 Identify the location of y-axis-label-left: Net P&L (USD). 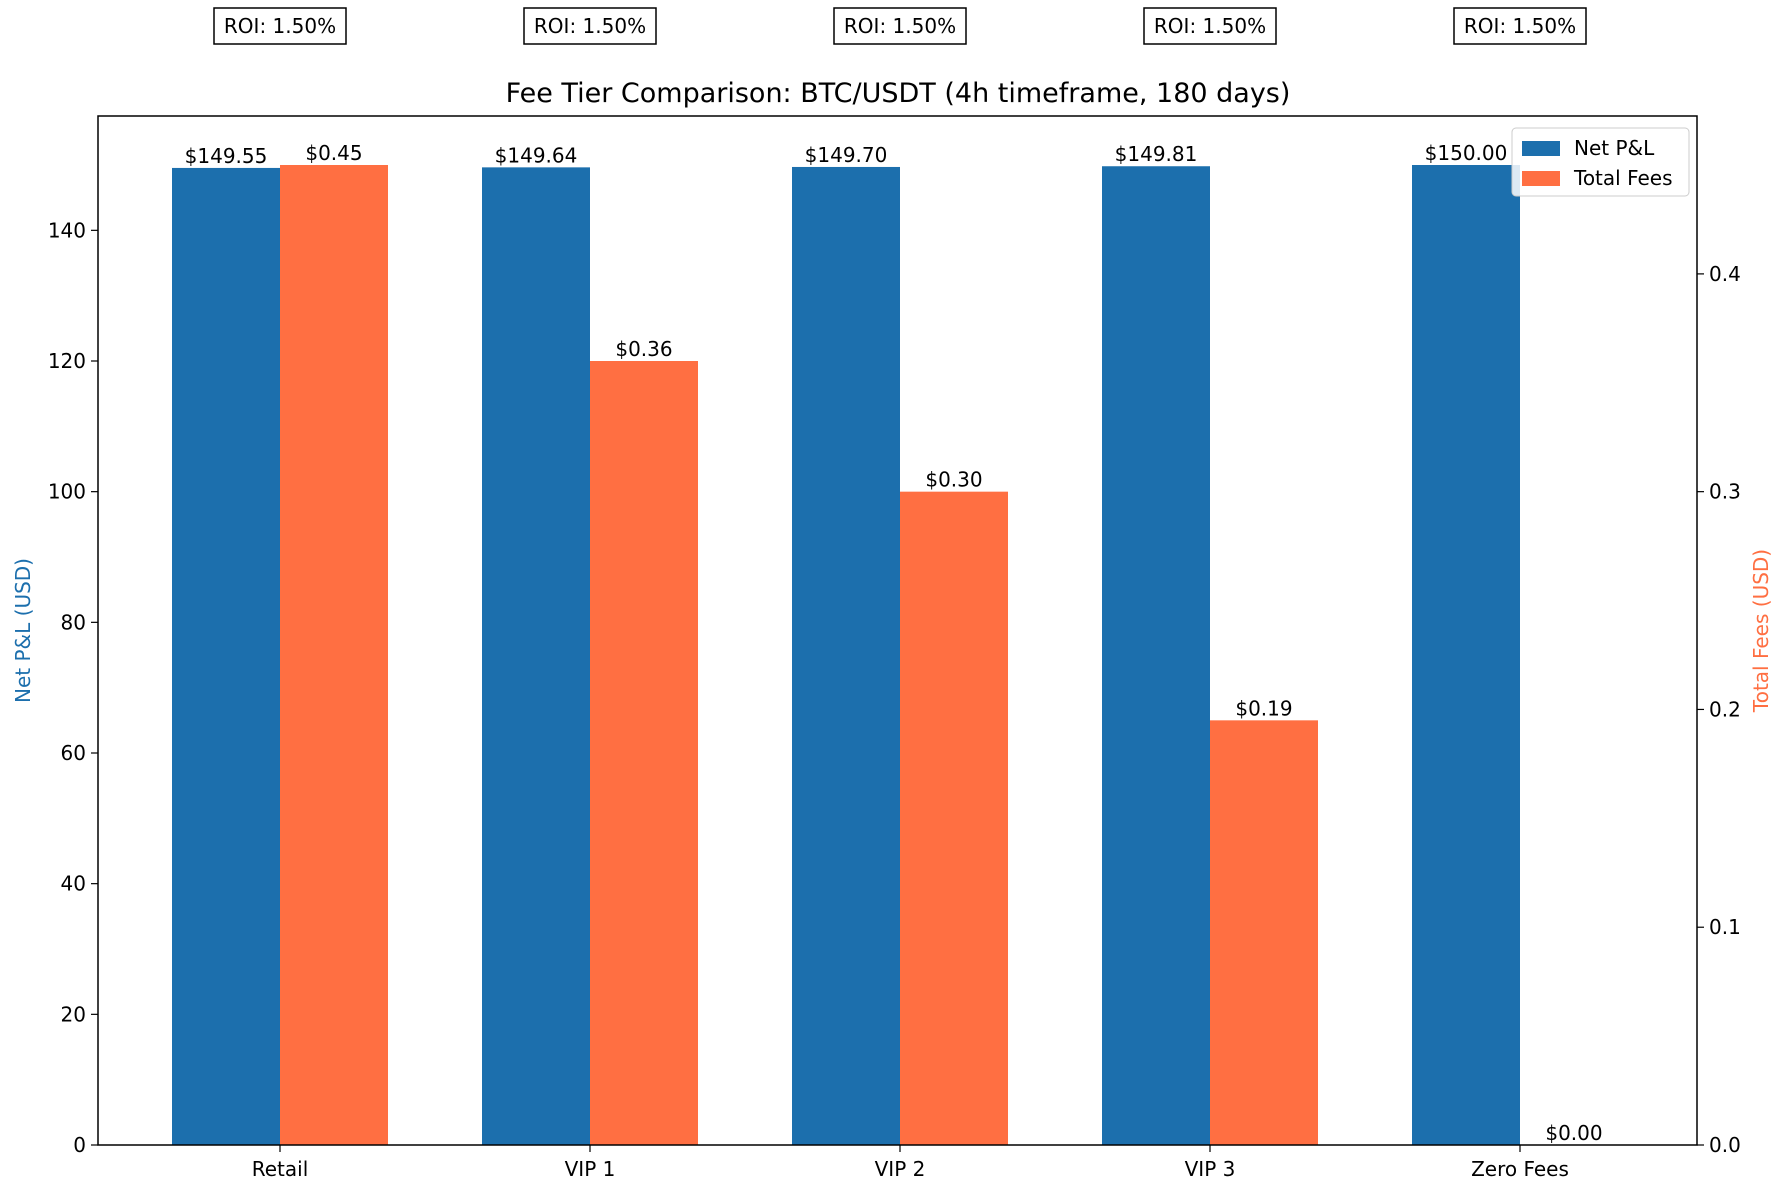
(23, 630).